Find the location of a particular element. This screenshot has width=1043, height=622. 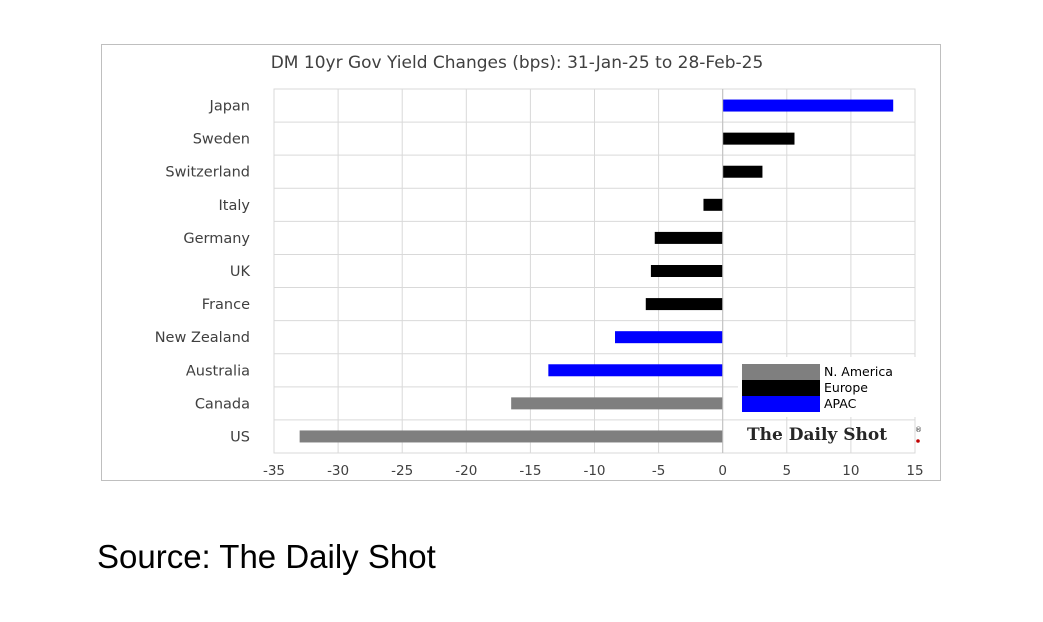

daily-shot-logo: The Daily Shot is located at coordinates (817, 435).